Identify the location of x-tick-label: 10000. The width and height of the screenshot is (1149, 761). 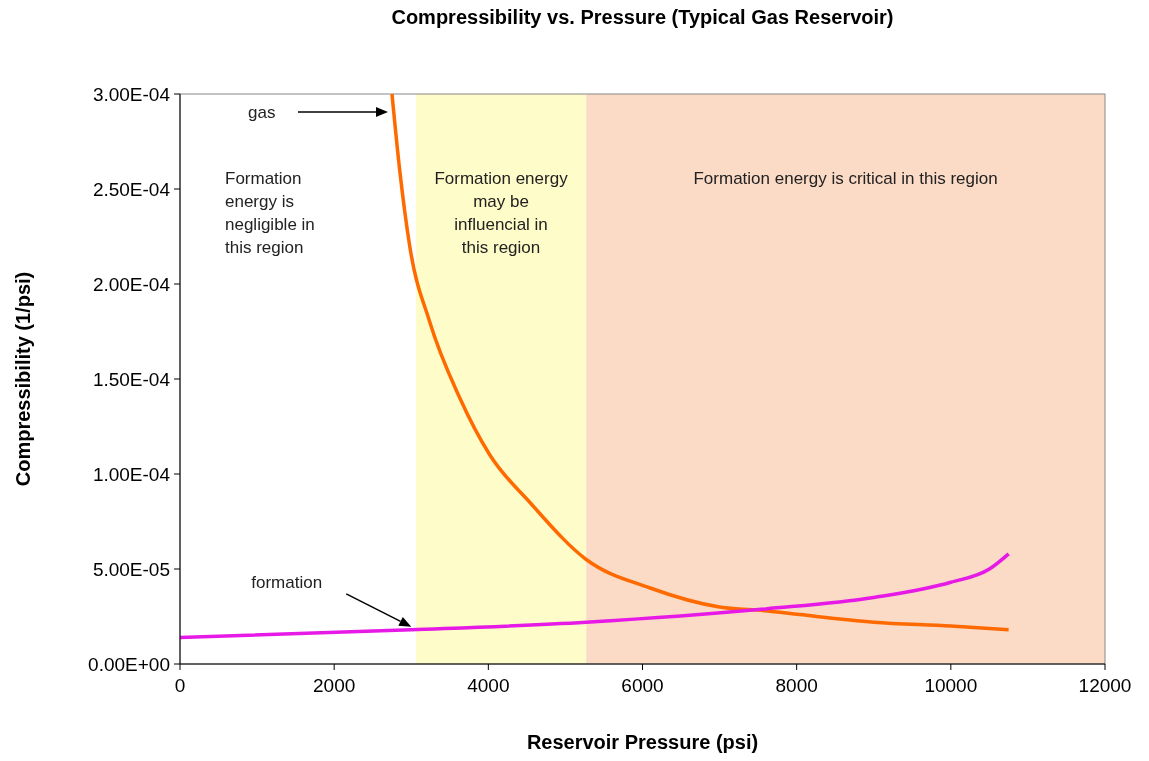
(951, 685).